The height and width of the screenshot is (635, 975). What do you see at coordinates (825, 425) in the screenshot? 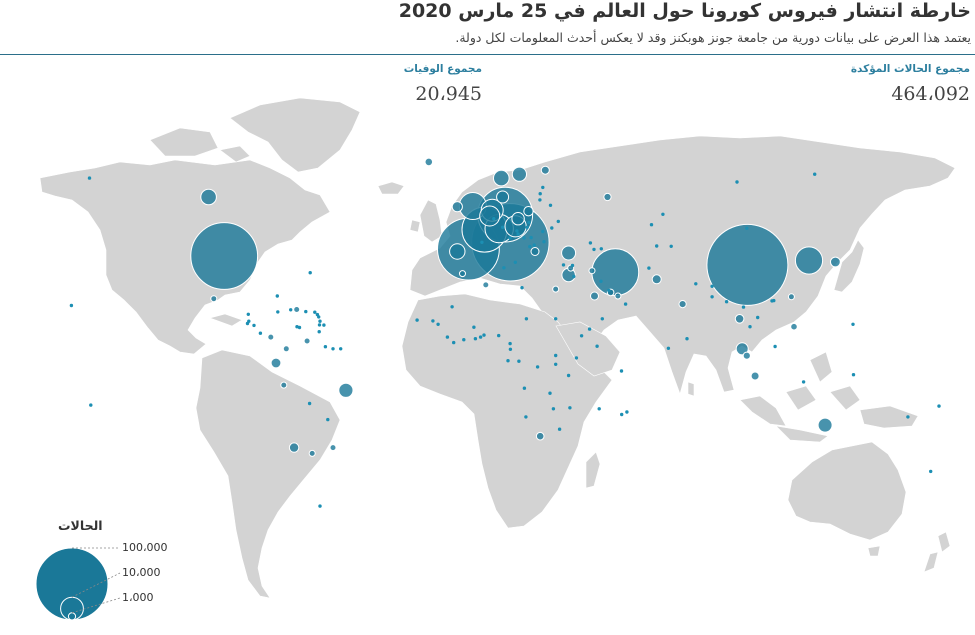
I see `bubble-australia` at bounding box center [825, 425].